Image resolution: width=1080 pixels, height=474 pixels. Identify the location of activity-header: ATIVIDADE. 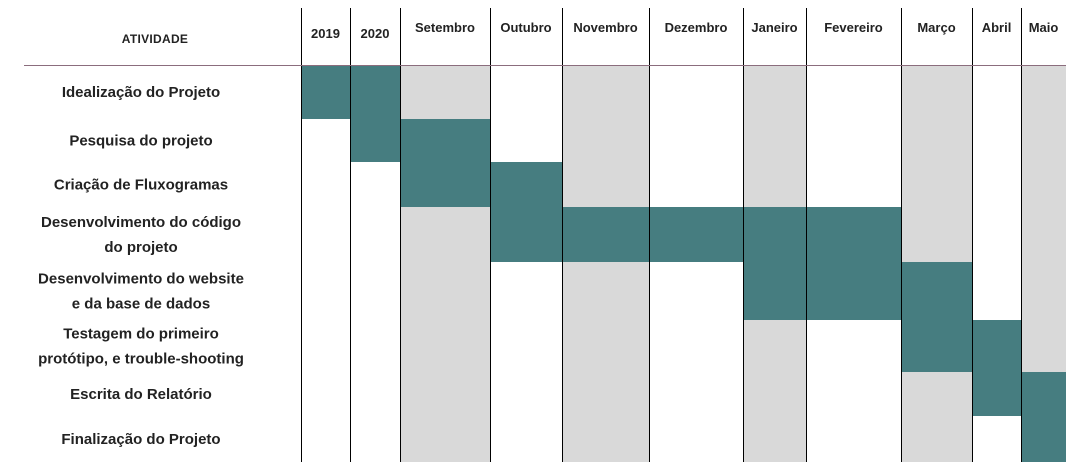
(155, 39).